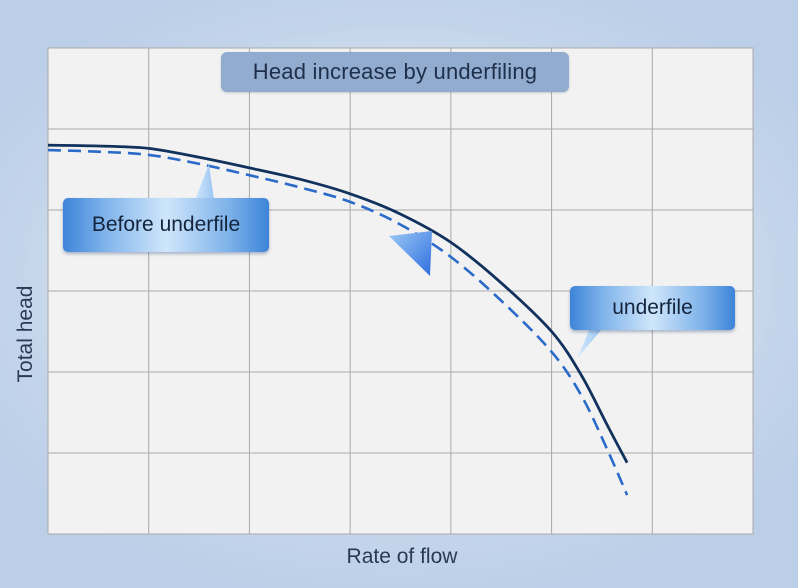 This screenshot has height=588, width=798. Describe the element at coordinates (395, 72) in the screenshot. I see `chart-title: Head increase by underfiling` at that location.